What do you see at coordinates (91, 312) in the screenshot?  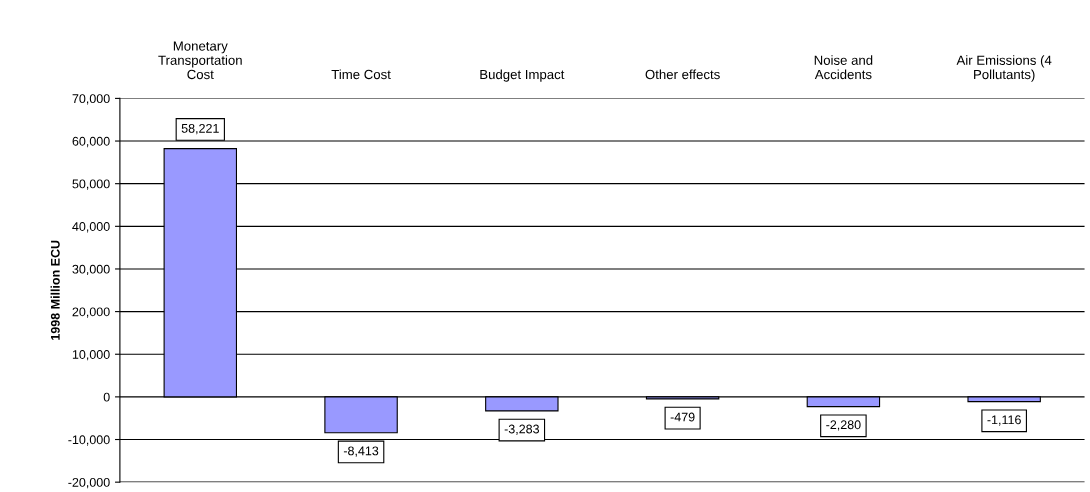 I see `y-tick-label: 20,000` at bounding box center [91, 312].